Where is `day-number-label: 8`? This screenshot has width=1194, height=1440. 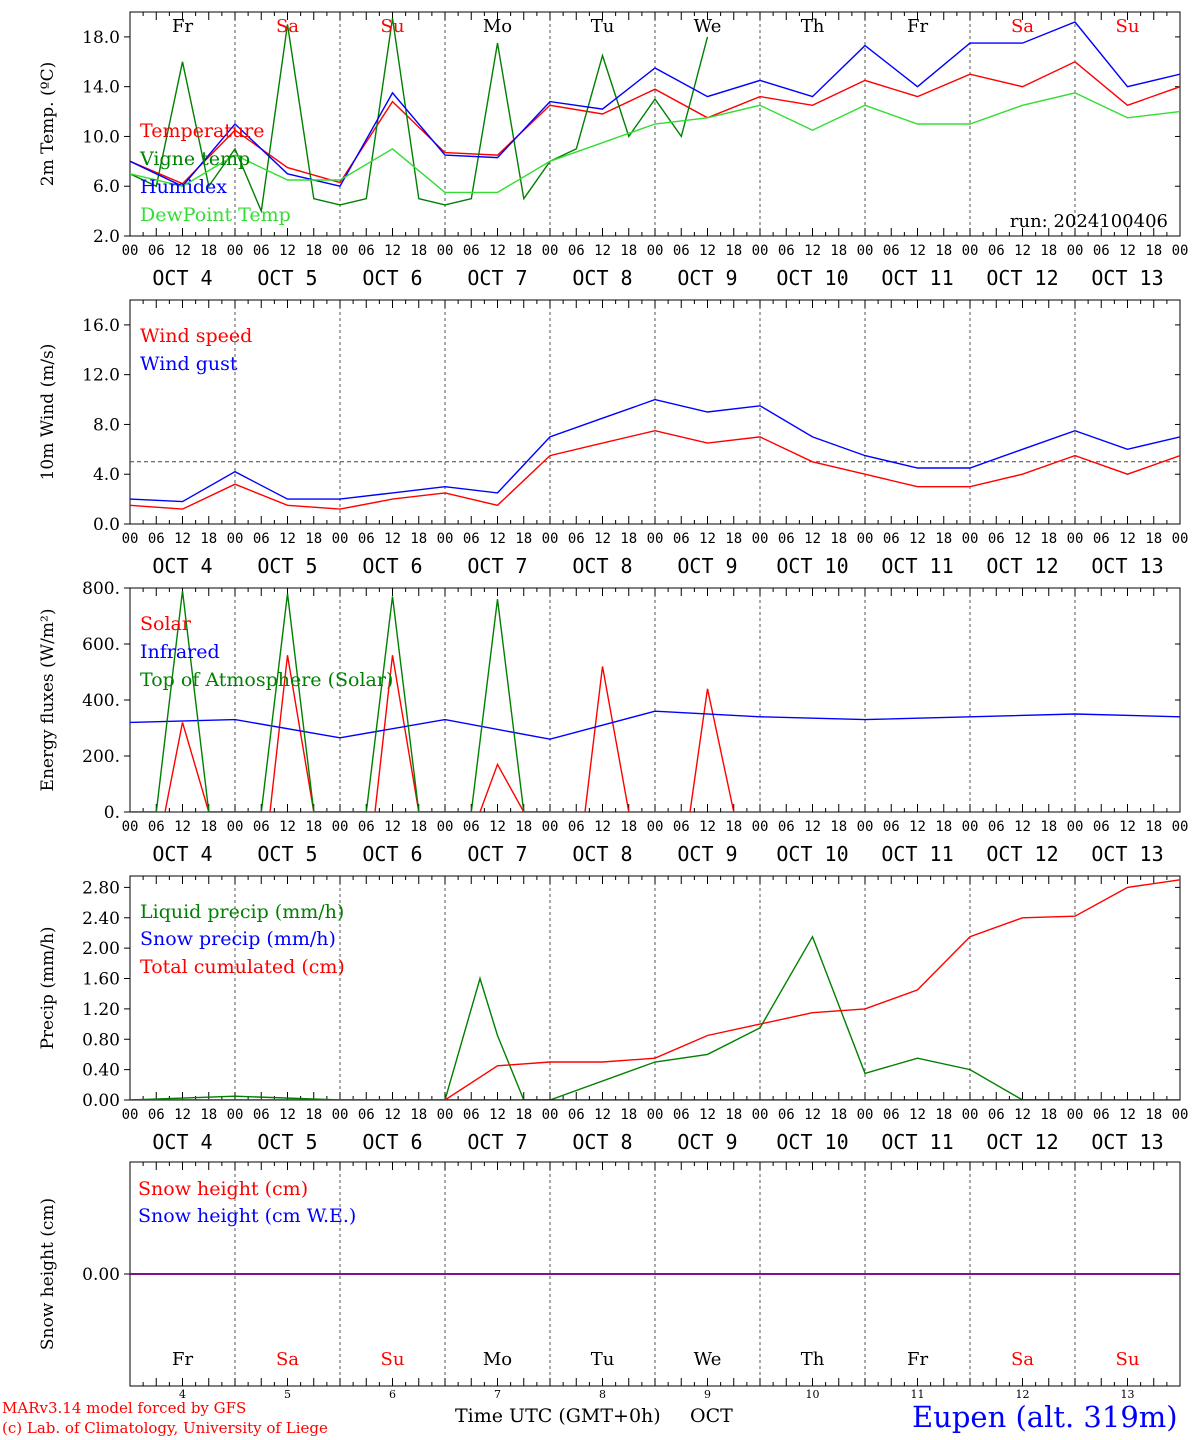 day-number-label: 8 is located at coordinates (602, 1394).